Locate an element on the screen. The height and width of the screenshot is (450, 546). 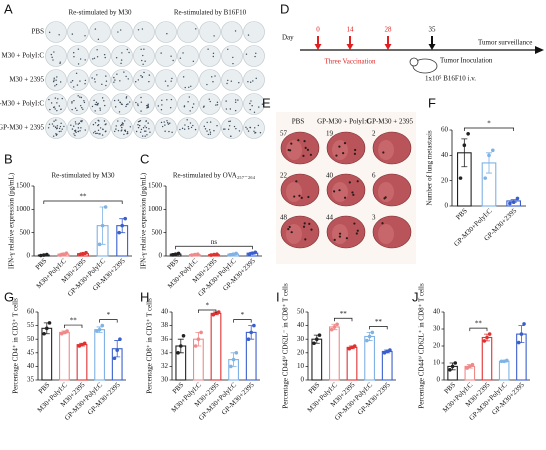
significance-label: ** is located at coordinates (84, 197).